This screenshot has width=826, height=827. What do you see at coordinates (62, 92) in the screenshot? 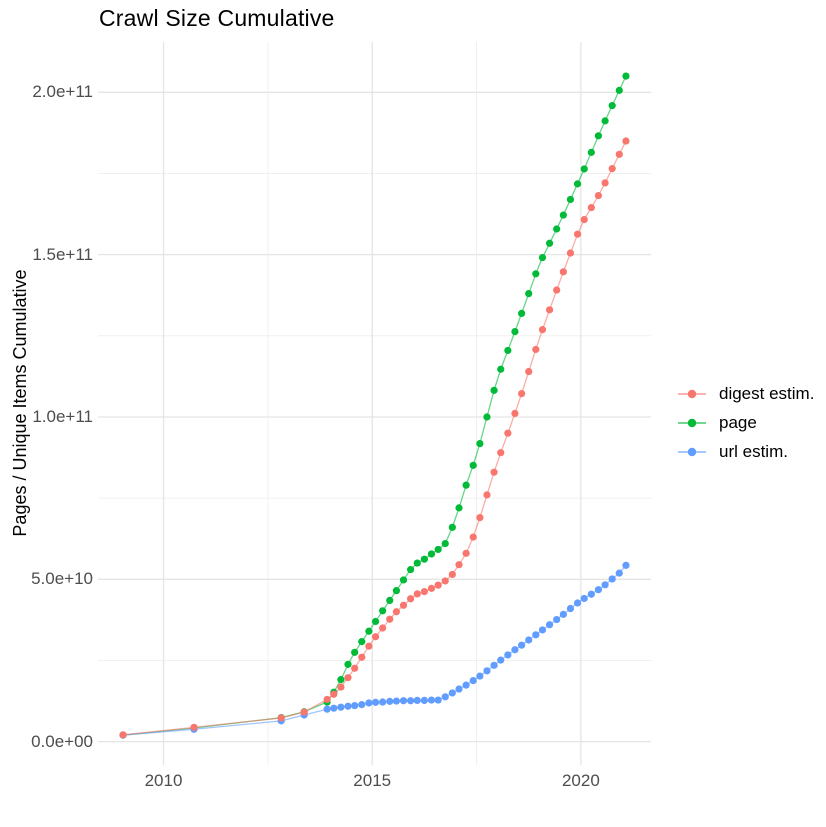
I see `y-tick-label: 2.0e+11` at bounding box center [62, 92].